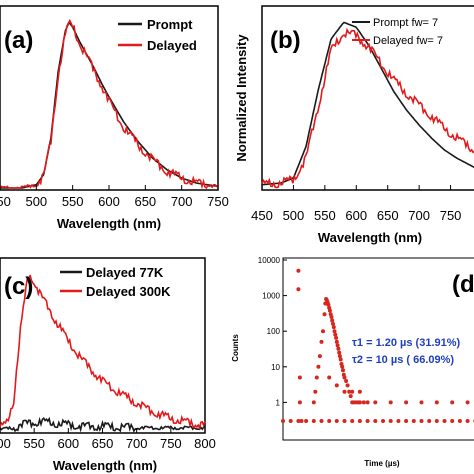 This screenshot has width=474, height=474. What do you see at coordinates (235, 348) in the screenshot?
I see `panel-d-ylabel: Counts` at bounding box center [235, 348].